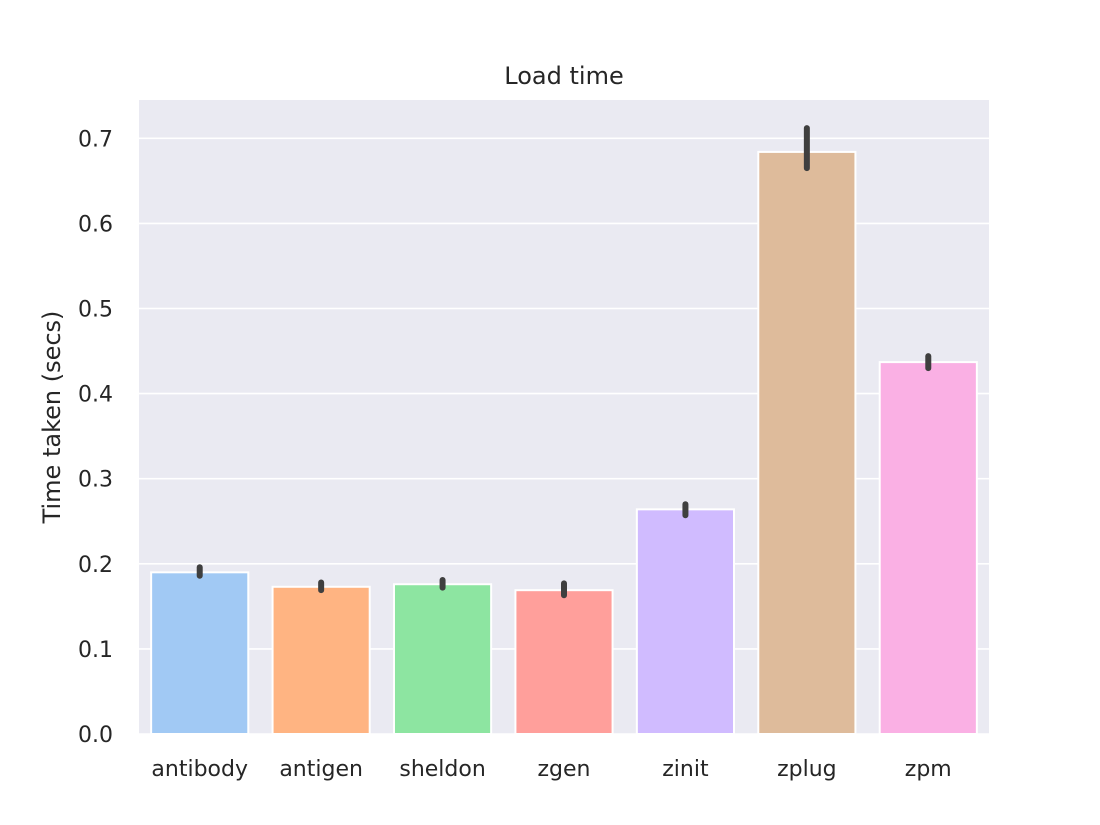 The height and width of the screenshot is (825, 1100). I want to click on bar-antigen, so click(321, 660).